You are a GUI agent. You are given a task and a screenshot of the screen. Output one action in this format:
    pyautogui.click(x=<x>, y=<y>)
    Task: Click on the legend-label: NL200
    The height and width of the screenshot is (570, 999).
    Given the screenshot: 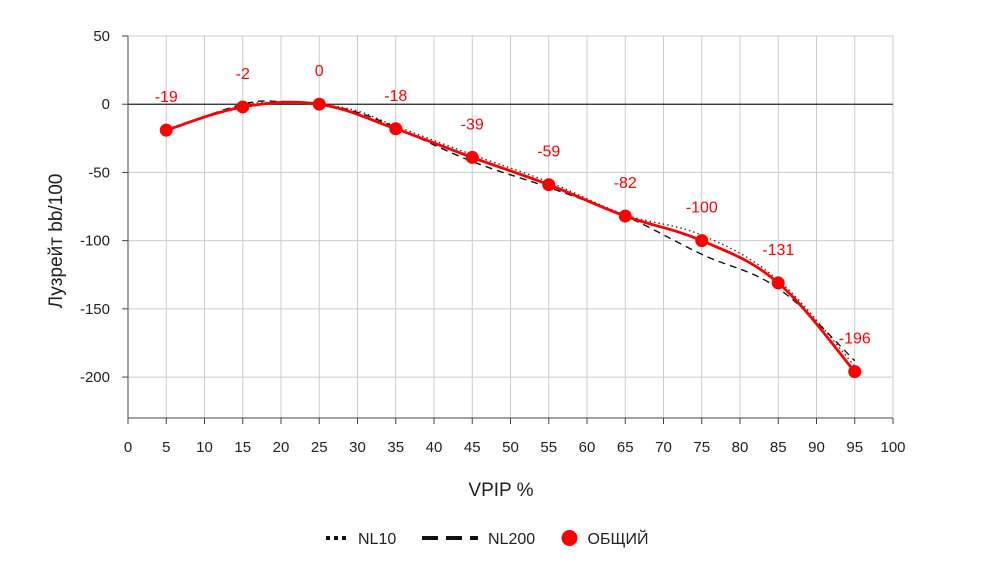 What is the action you would take?
    pyautogui.click(x=511, y=539)
    